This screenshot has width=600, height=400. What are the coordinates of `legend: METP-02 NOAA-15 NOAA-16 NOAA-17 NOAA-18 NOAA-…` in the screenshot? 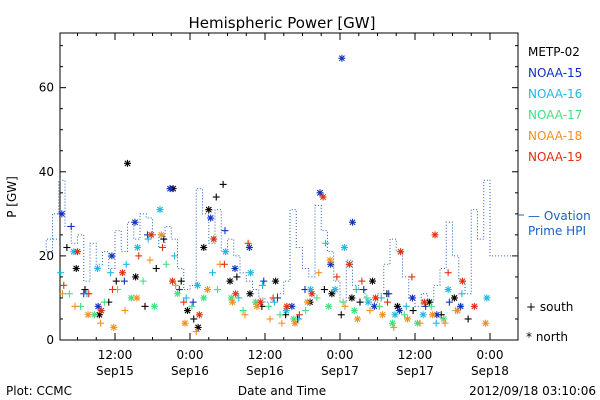 It's located at (554, 194).